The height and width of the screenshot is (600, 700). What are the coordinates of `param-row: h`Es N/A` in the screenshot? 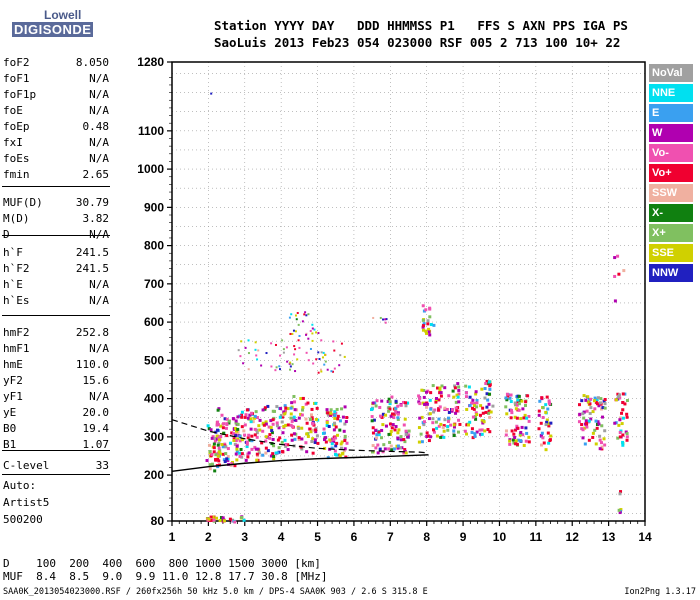 It's located at (56, 301).